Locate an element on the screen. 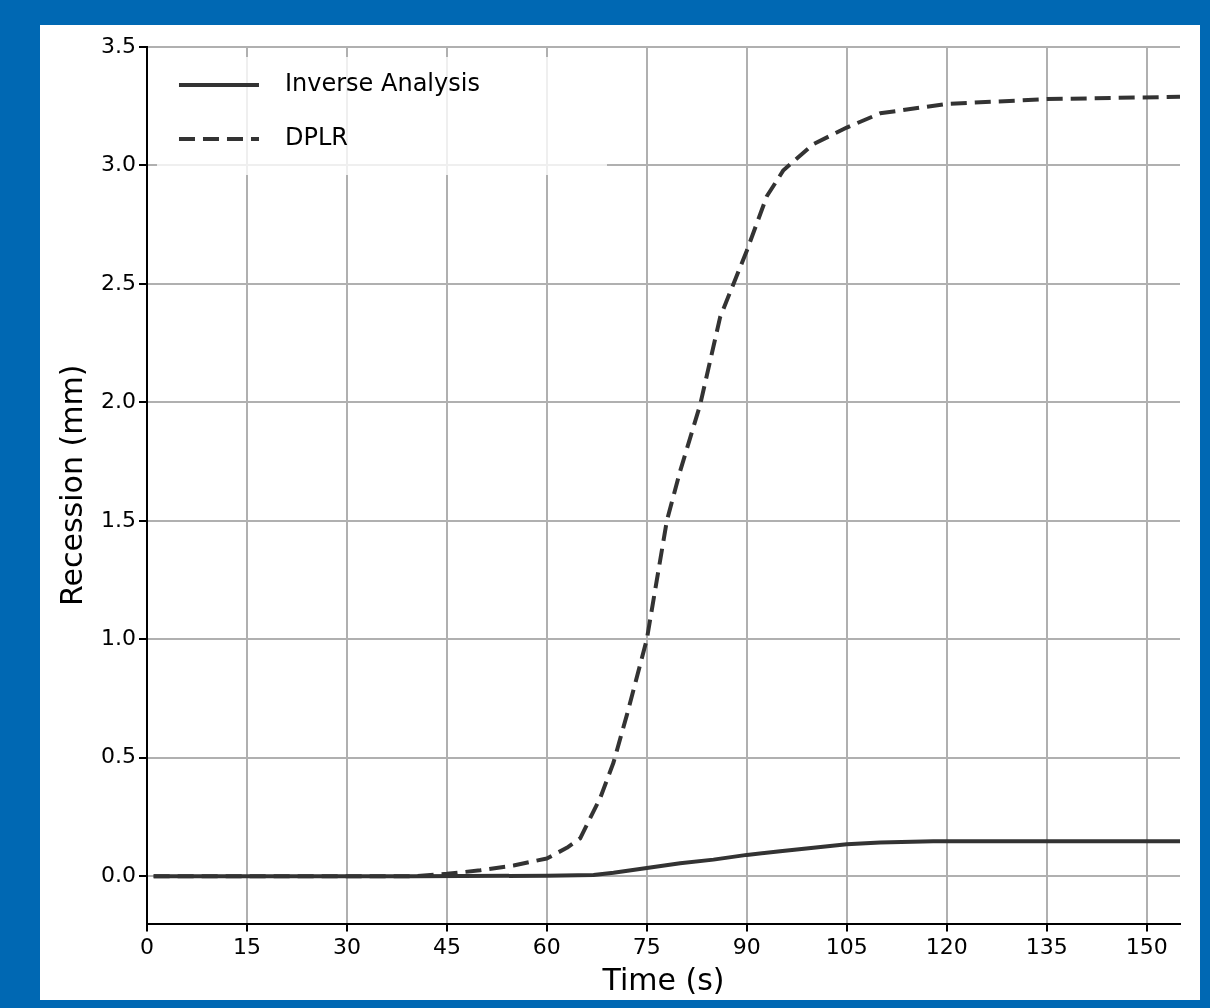 The height and width of the screenshot is (1008, 1210). legend-label: Inverse Analysis is located at coordinates (382, 83).